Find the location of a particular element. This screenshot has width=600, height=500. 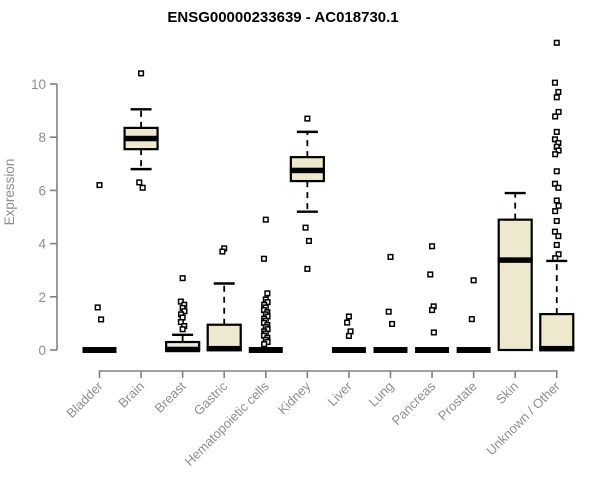

boxplot-skin is located at coordinates (515, 271).